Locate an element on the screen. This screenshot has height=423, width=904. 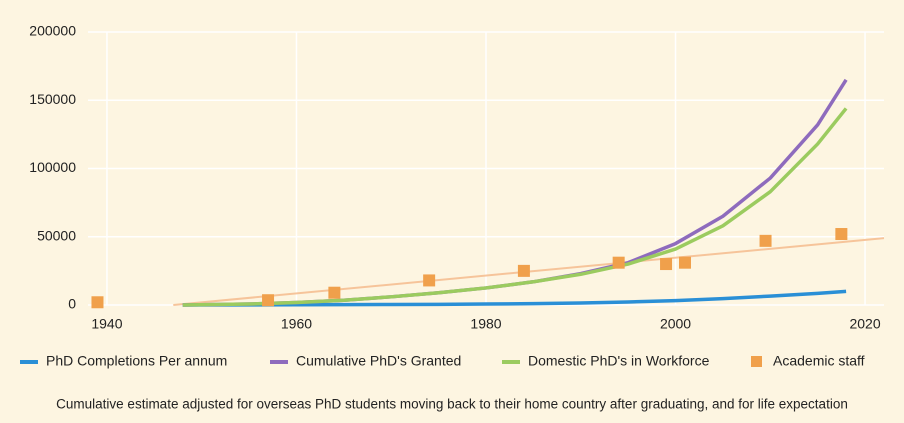
legend-label: PhD Completions Per annum is located at coordinates (136, 361).